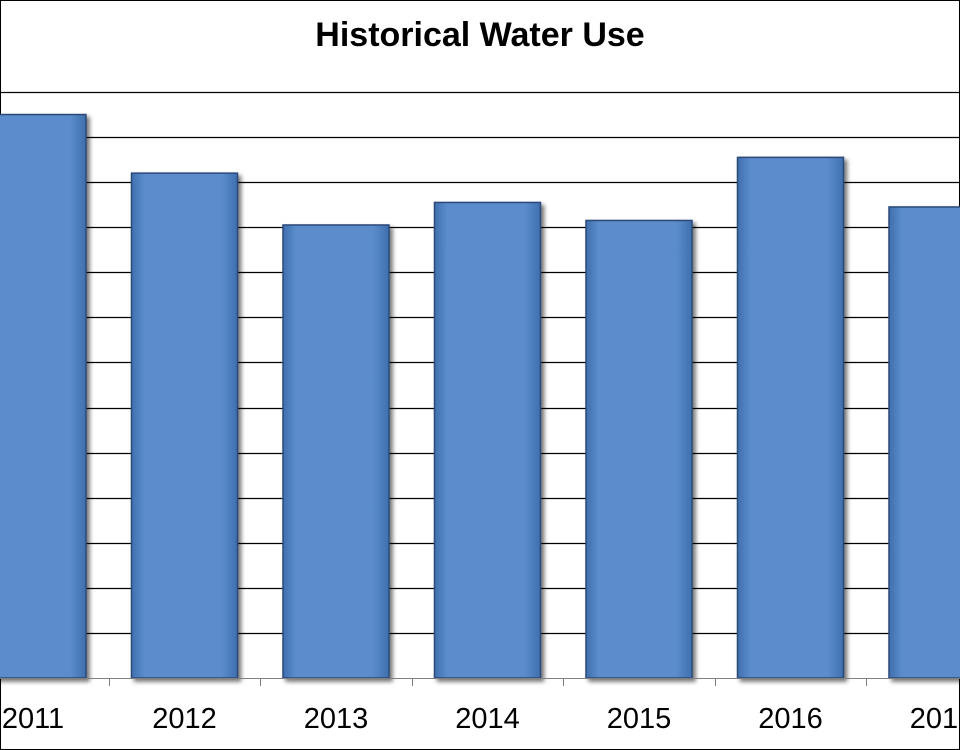 This screenshot has height=750, width=960. Describe the element at coordinates (43, 396) in the screenshot. I see `bar-2011` at that location.